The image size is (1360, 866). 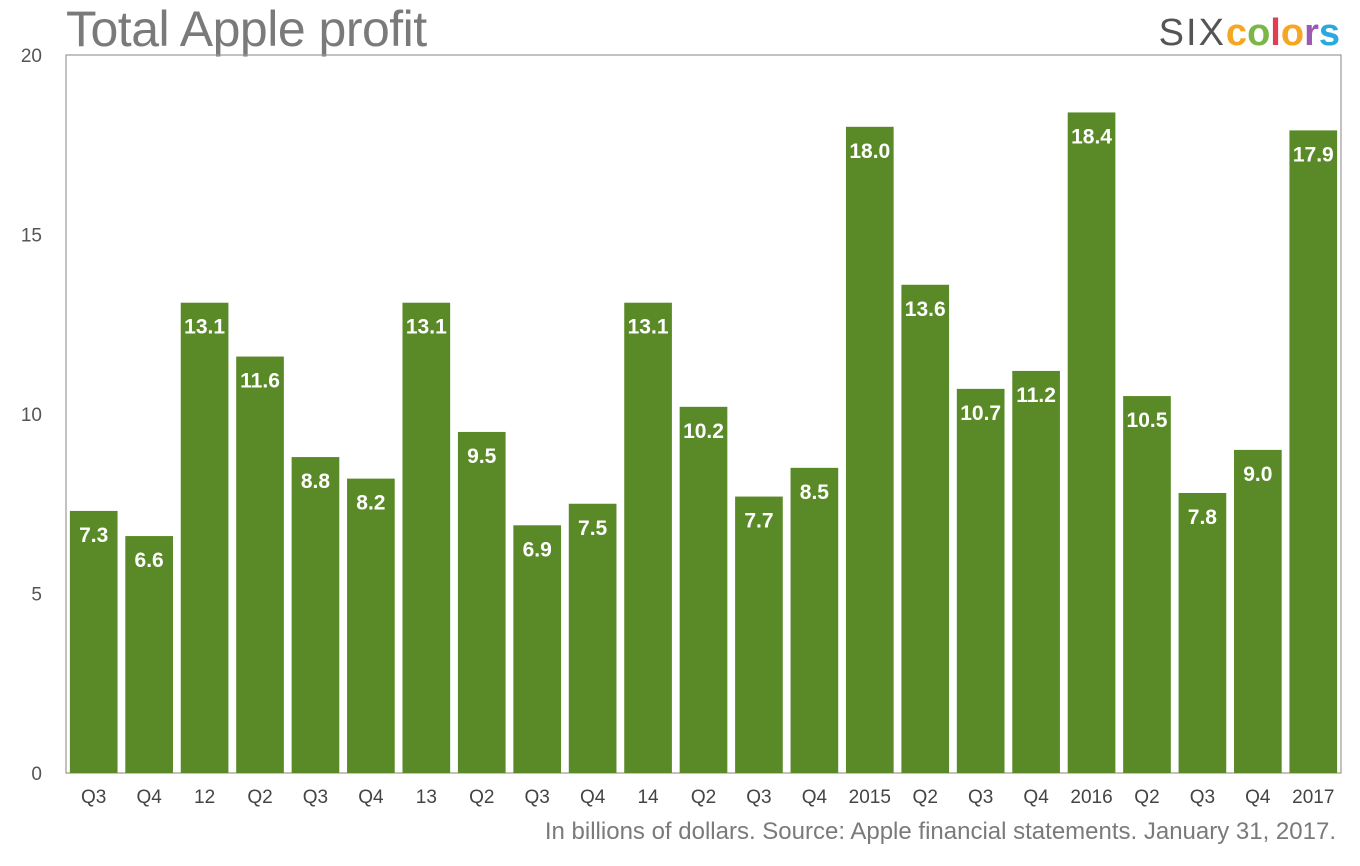 I want to click on y-tick-label: 5, so click(x=36, y=595).